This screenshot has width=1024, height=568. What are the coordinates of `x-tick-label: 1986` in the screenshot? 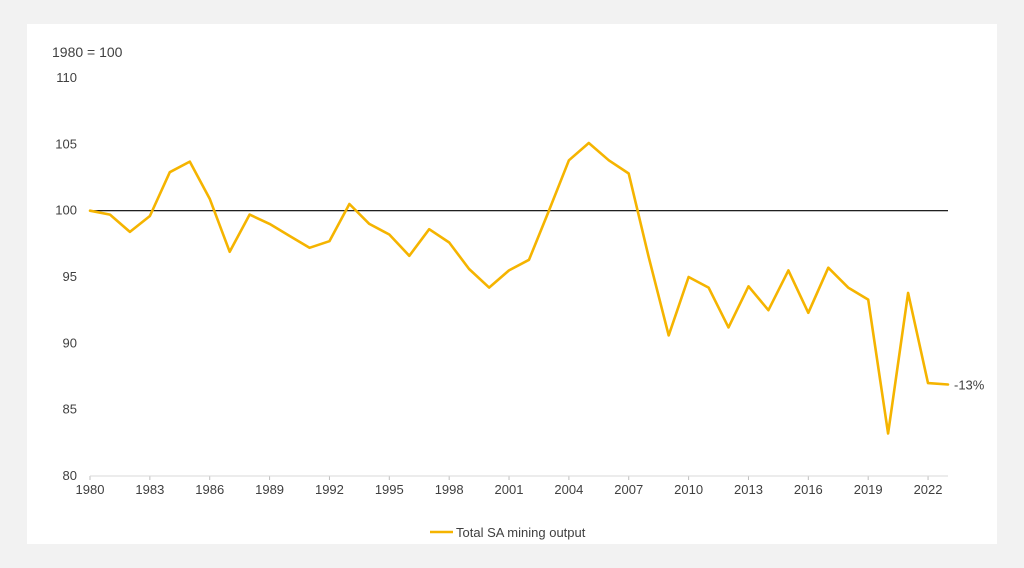 It's located at (209, 489).